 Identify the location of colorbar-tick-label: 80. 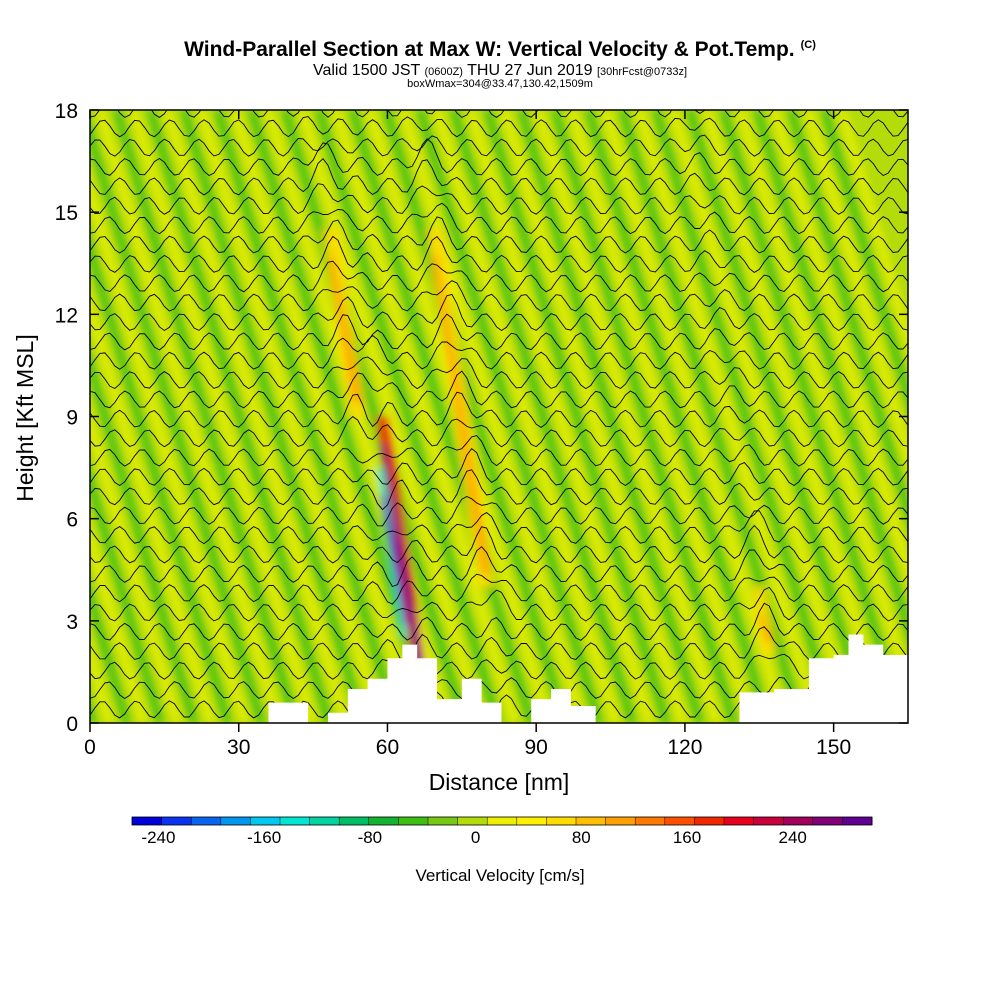
(581, 837).